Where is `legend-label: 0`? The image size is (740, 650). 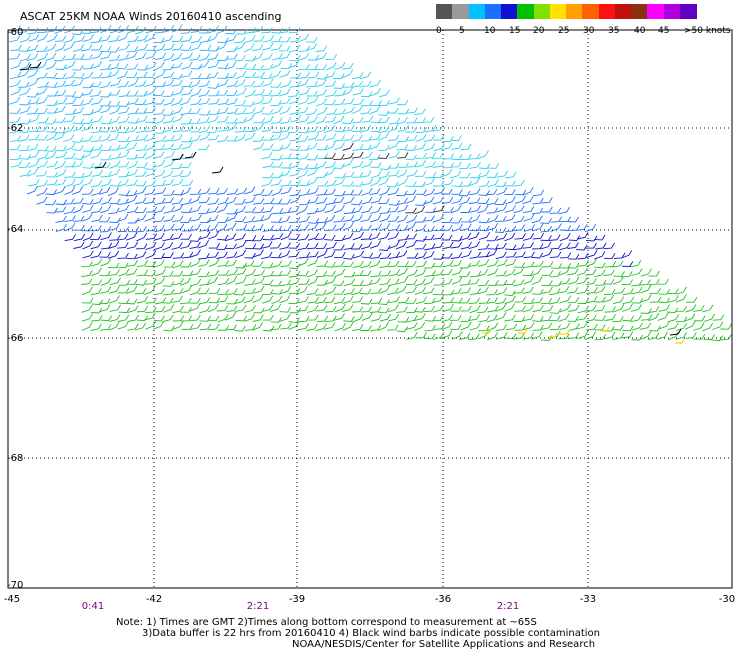 legend-label: 0 is located at coordinates (439, 31).